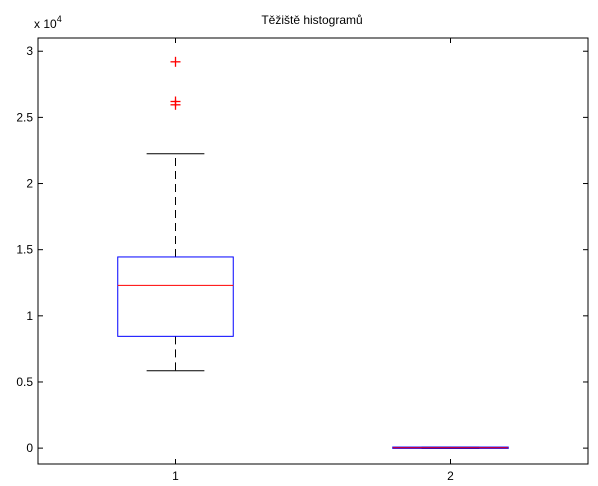 The image size is (598, 486). Describe the element at coordinates (24, 117) in the screenshot. I see `y-tick-label: 2.5` at that location.